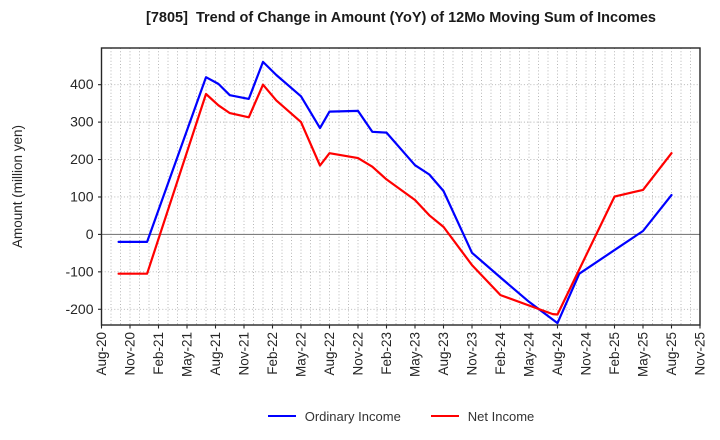  I want to click on x-tick-label: Nov-25, so click(700, 354).